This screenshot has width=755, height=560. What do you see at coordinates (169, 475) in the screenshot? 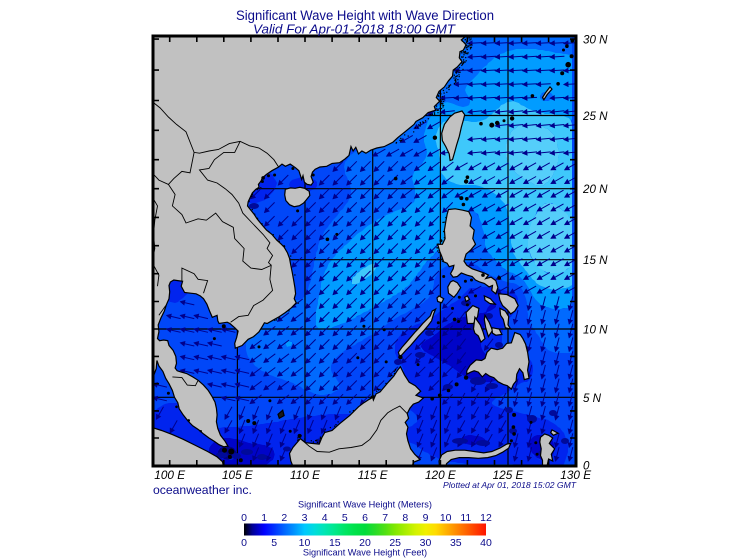
I see `svg-text: 100 E` at bounding box center [169, 475].